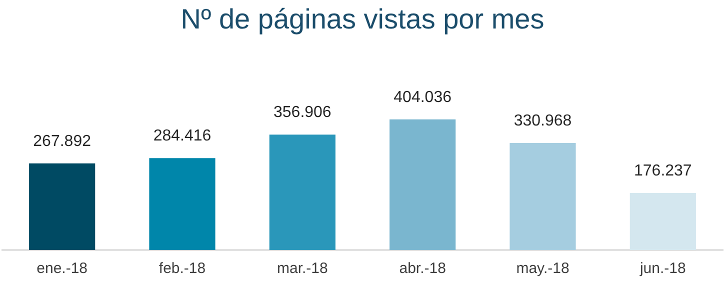 Image resolution: width=725 pixels, height=292 pixels. What do you see at coordinates (62, 269) in the screenshot?
I see `x-tick-label: ene.-18` at bounding box center [62, 269].